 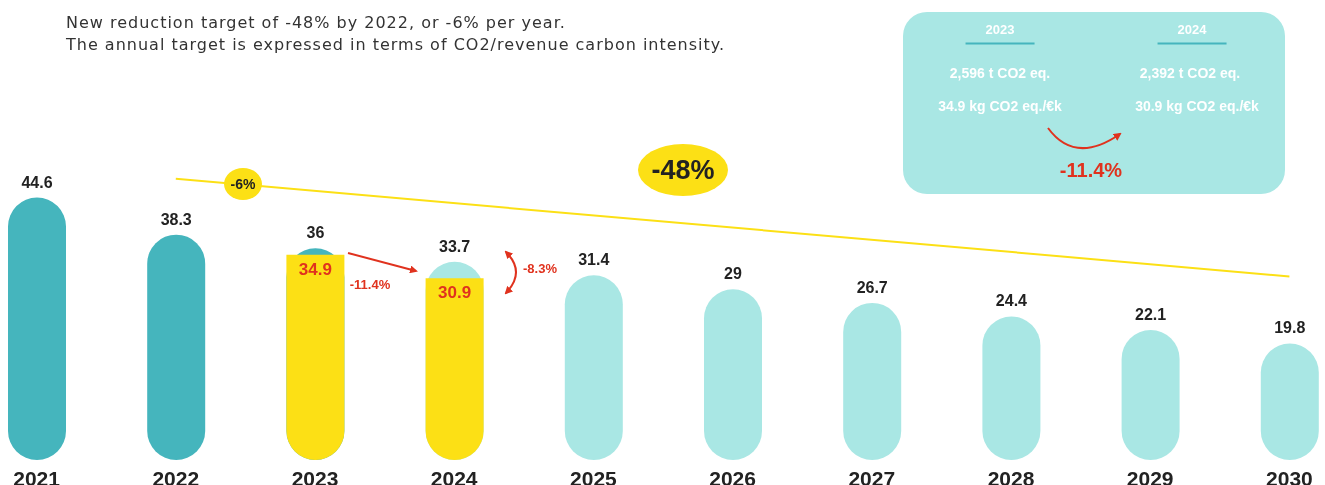 What do you see at coordinates (540, 268) in the screenshot?
I see `annotation: -8.3%` at bounding box center [540, 268].